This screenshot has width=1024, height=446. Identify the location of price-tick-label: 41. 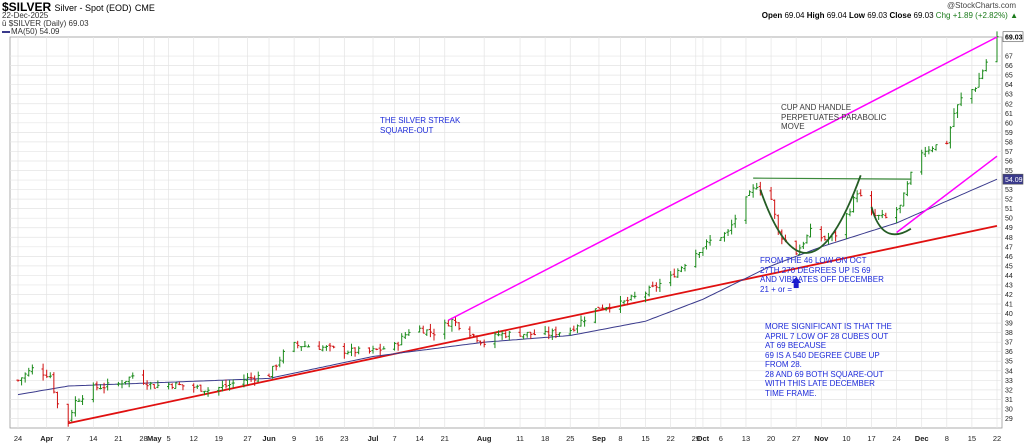
(1009, 305).